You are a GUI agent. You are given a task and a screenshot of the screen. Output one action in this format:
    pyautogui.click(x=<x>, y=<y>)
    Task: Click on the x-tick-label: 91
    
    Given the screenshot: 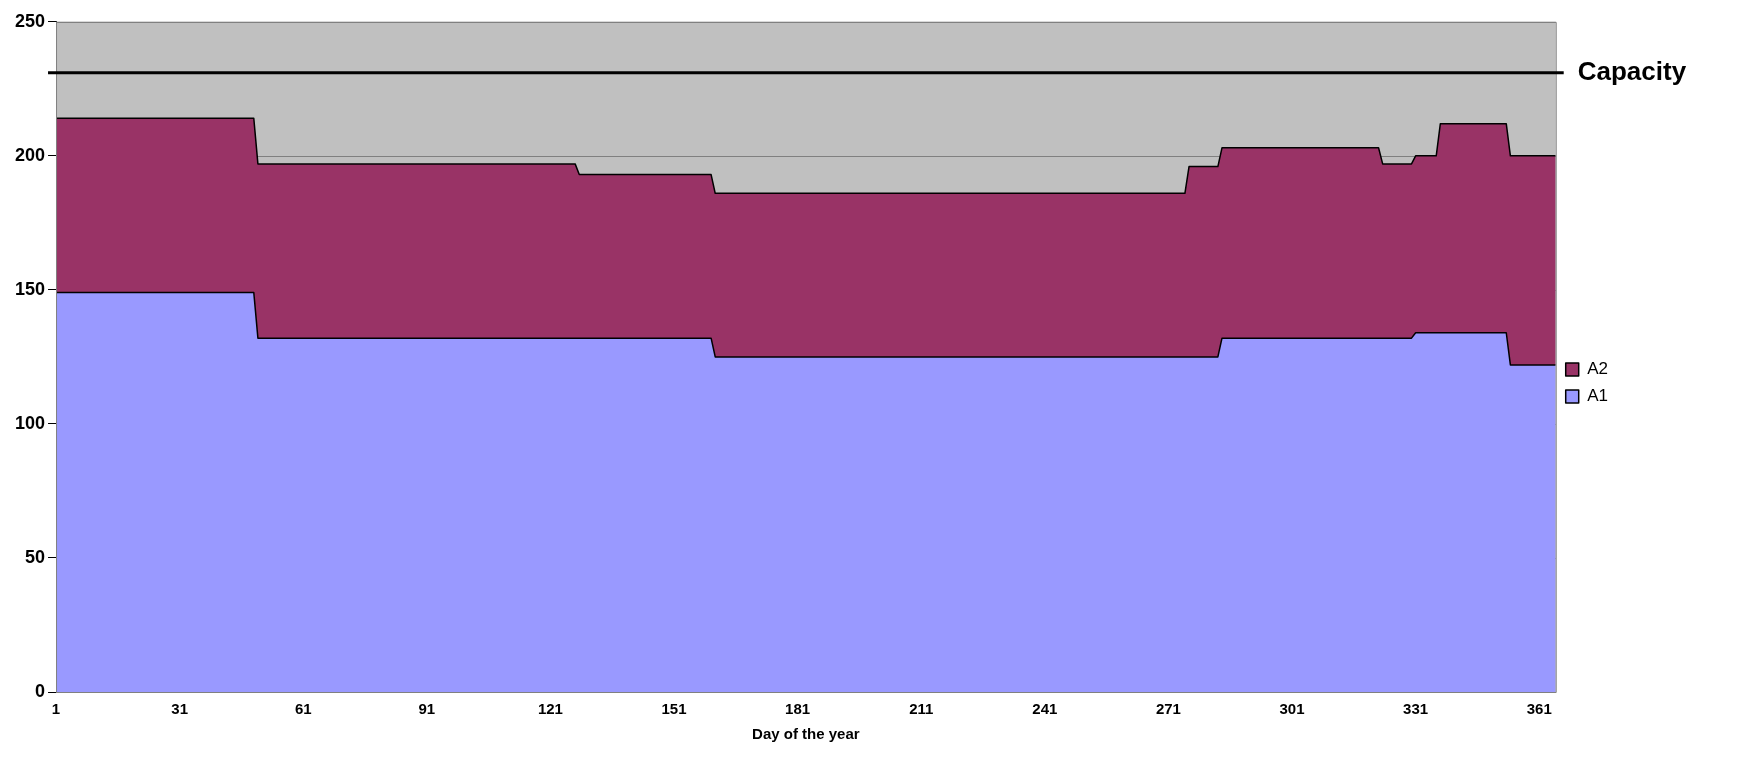 What is the action you would take?
    pyautogui.click(x=427, y=709)
    